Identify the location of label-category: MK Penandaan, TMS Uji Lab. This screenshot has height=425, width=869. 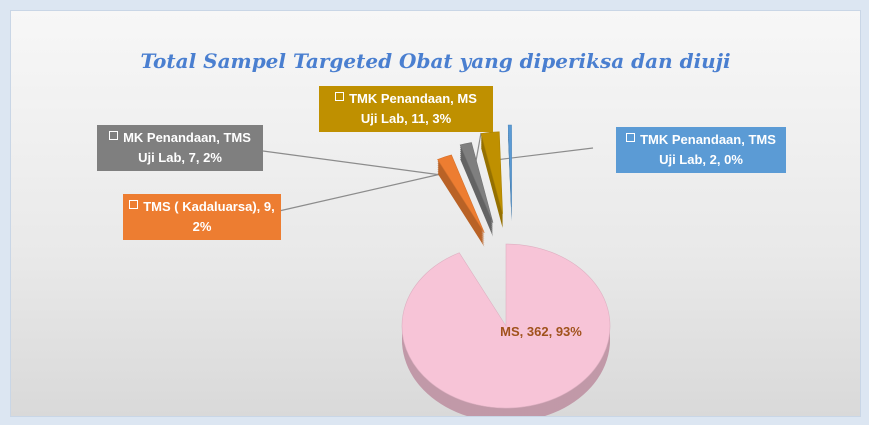
(187, 147).